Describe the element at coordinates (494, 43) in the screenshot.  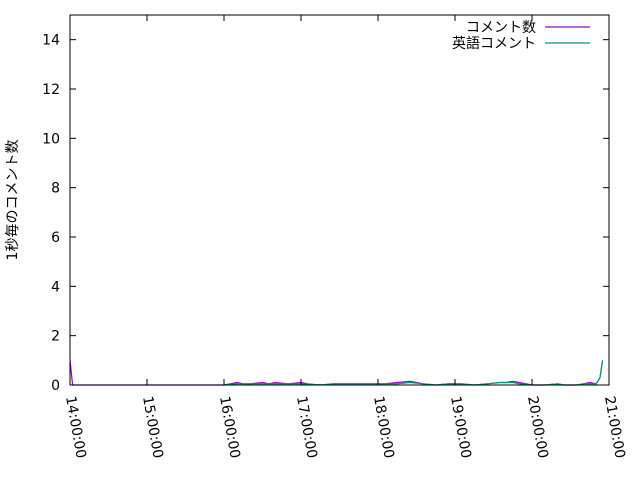
I see `legend-label: 英語コメント` at that location.